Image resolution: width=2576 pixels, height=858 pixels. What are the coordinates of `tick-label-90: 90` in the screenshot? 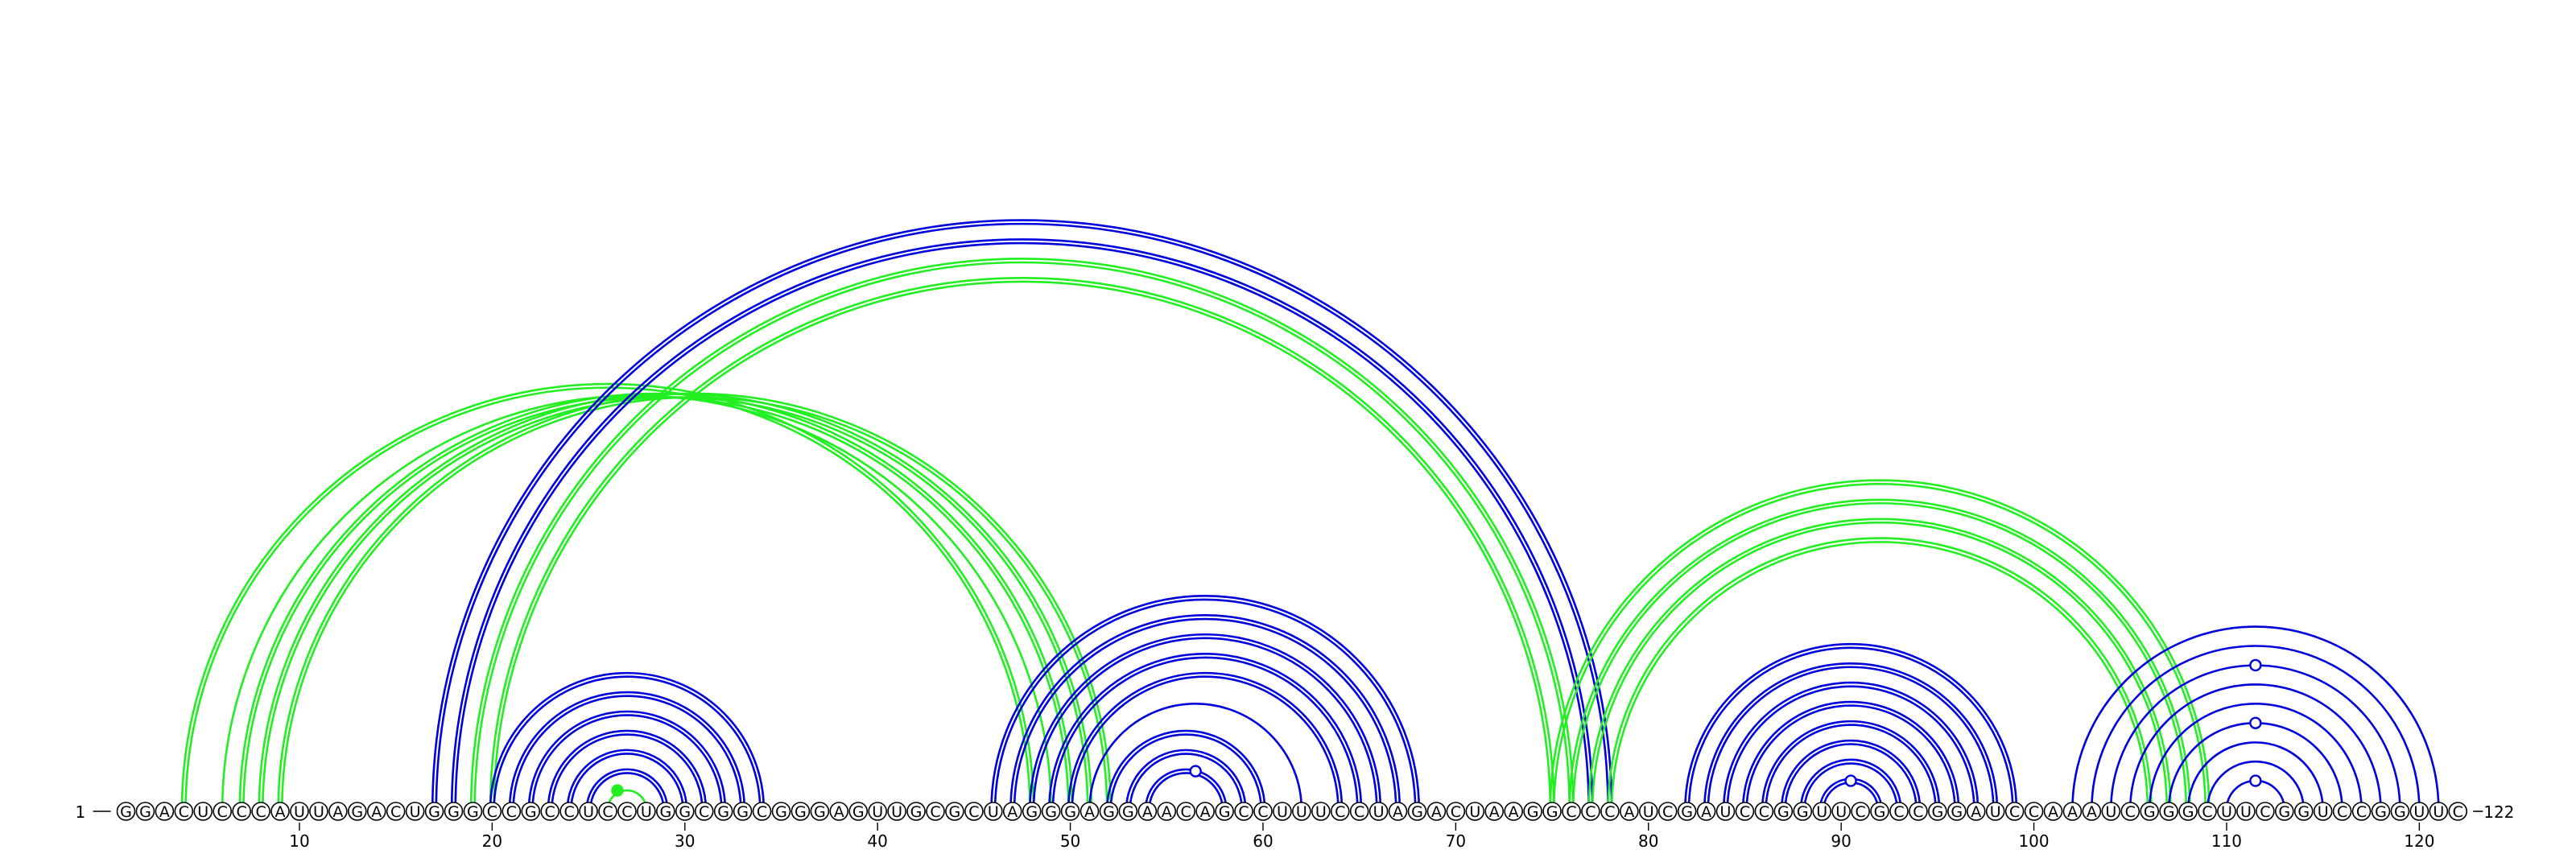 It's located at (1841, 841).